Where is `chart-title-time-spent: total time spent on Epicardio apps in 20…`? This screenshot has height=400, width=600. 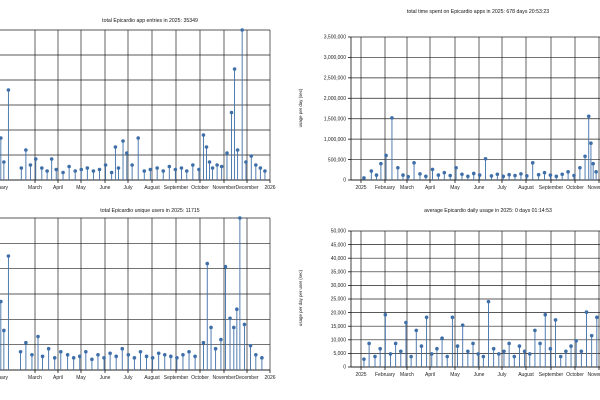 chart-title-time-spent: total time spent on Epicardio apps in 20… is located at coordinates (478, 12).